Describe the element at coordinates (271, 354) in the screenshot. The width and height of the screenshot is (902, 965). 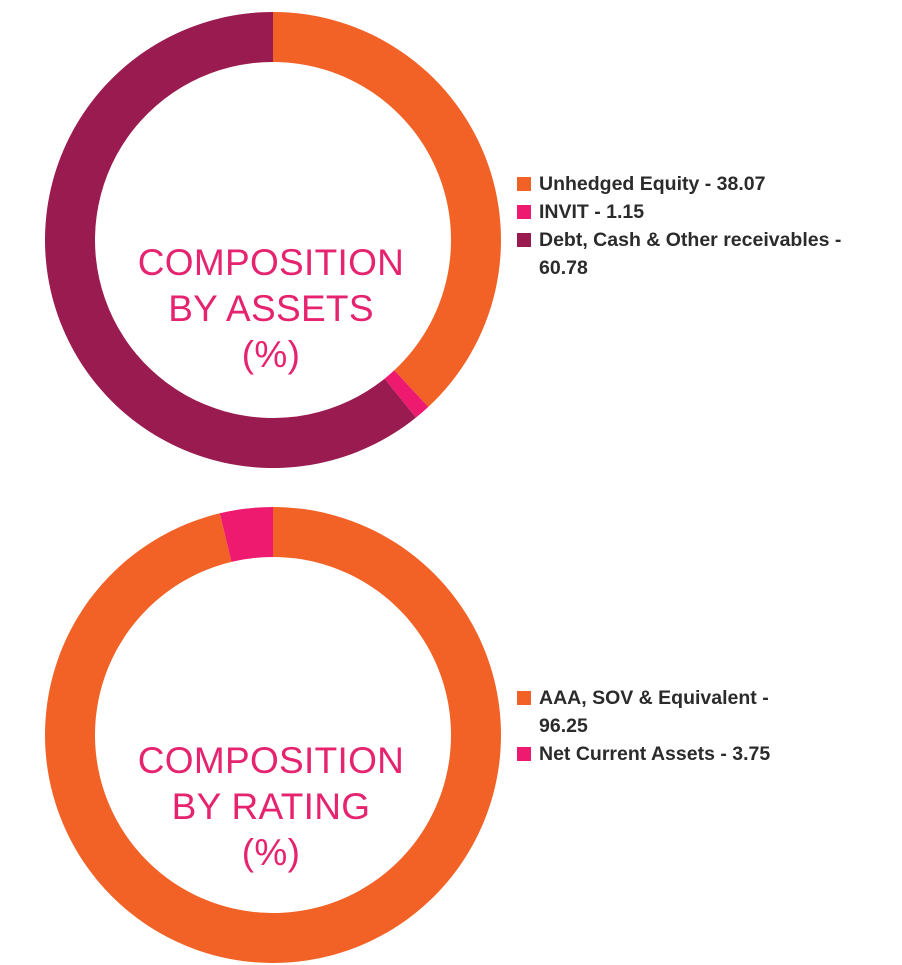
I see `assets-center-line-3: (%)` at that location.